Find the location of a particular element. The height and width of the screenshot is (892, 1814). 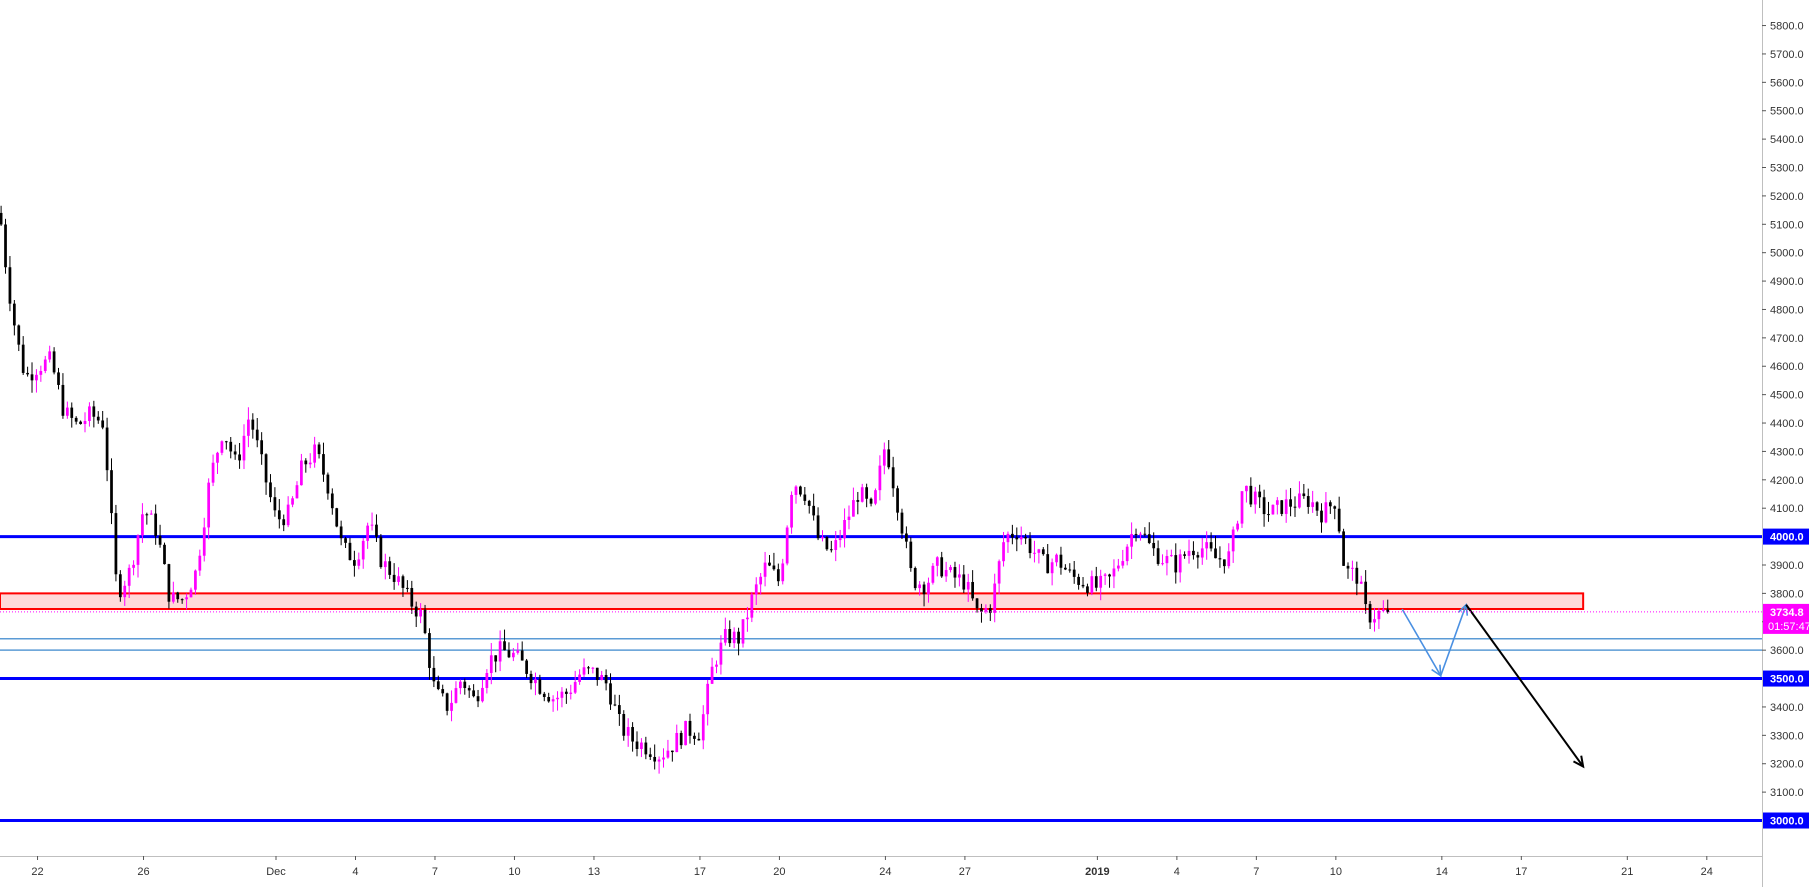

price-tick-label: 3600.0 is located at coordinates (1787, 651).